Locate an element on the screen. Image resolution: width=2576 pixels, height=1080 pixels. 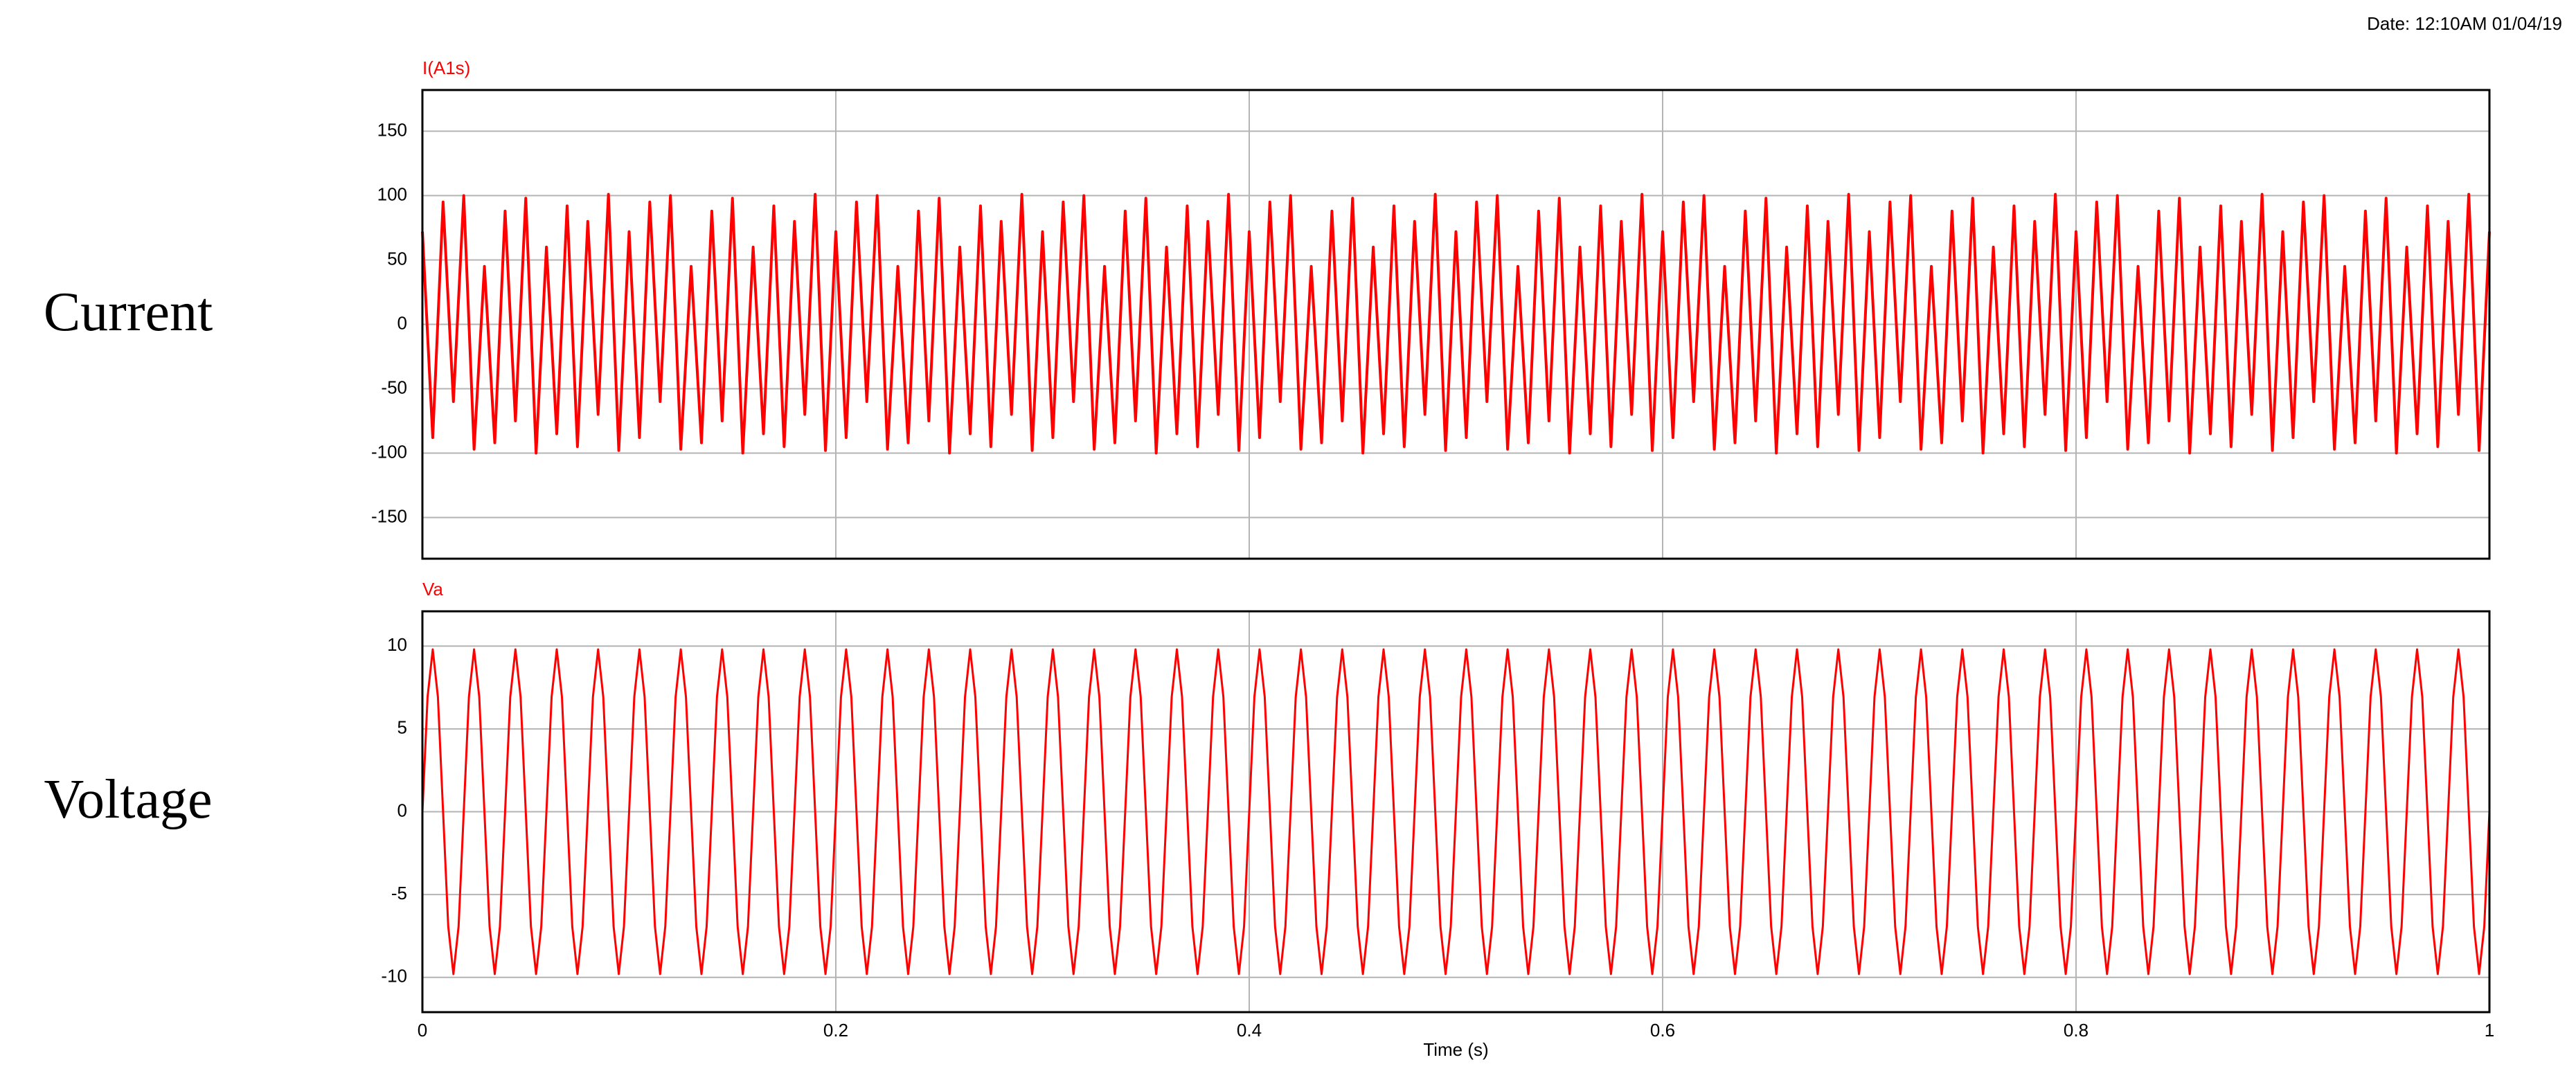
x-axis-label: Time (s) is located at coordinates (1455, 1049).